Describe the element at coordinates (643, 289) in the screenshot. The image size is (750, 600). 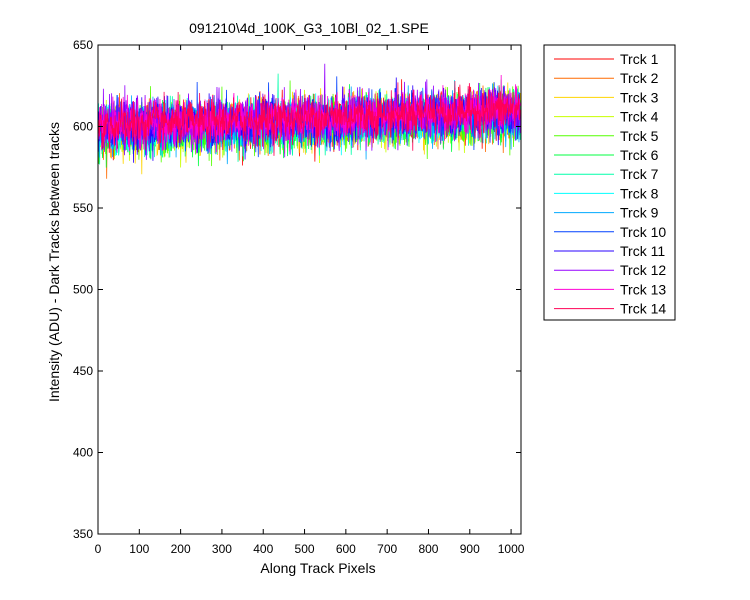
I see `legend-label-trck-13: Trck 13` at that location.